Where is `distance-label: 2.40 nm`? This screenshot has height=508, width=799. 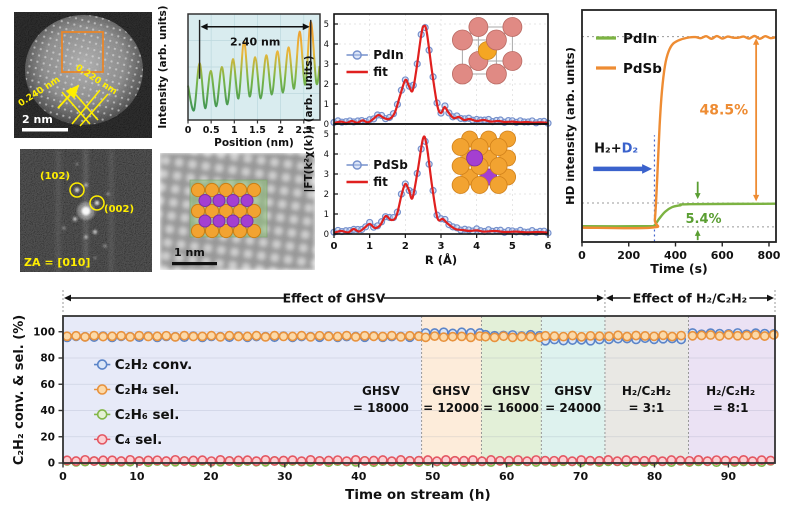 distance-label: 2.40 nm is located at coordinates (255, 41).